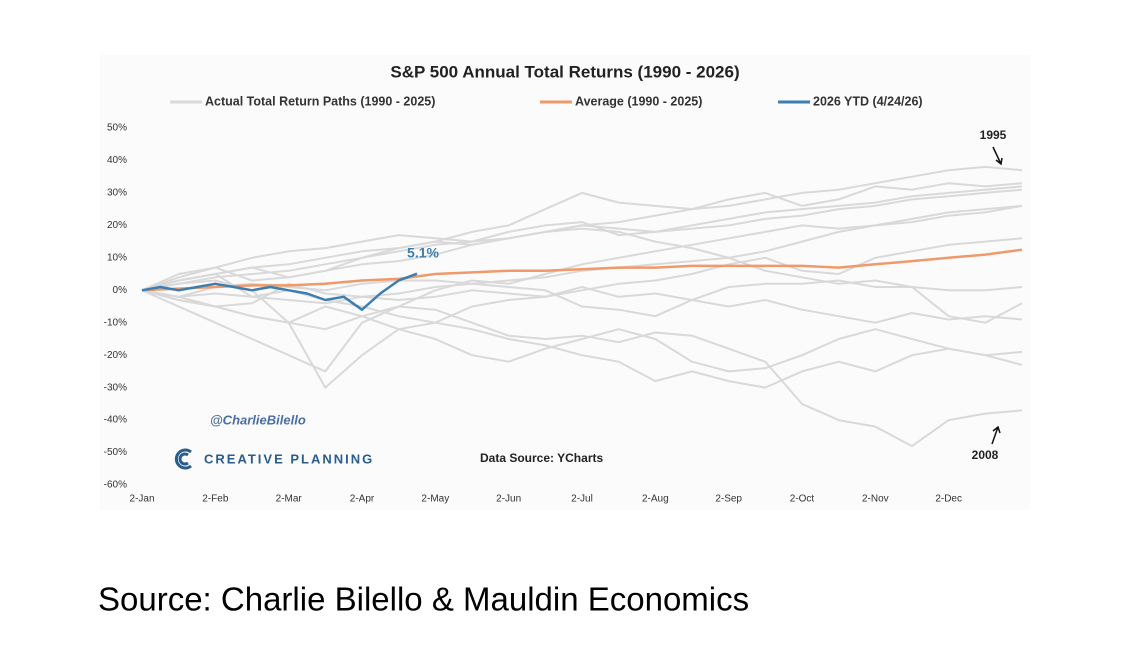  Describe the element at coordinates (423, 252) in the screenshot. I see `value-label: 5.1%` at that location.